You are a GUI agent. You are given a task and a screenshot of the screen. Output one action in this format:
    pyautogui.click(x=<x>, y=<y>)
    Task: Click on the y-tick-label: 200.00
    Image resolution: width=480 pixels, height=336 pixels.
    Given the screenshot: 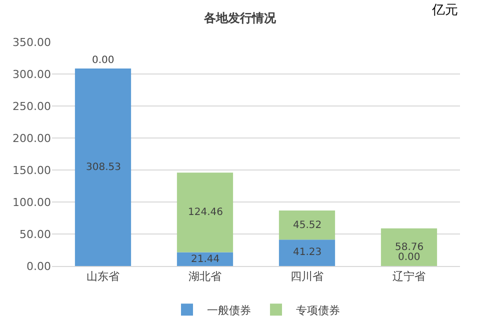 What is the action you would take?
    pyautogui.click(x=31, y=138)
    